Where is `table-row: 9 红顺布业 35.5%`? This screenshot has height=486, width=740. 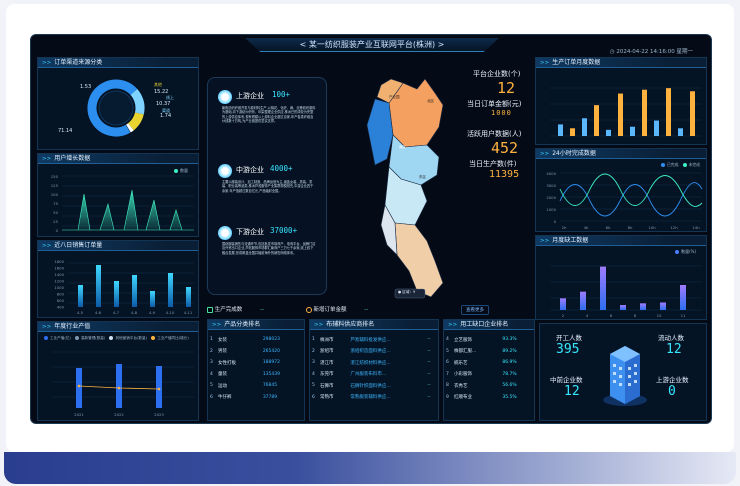 table-row: 9 红顺布业 35.5% is located at coordinates (489, 398).